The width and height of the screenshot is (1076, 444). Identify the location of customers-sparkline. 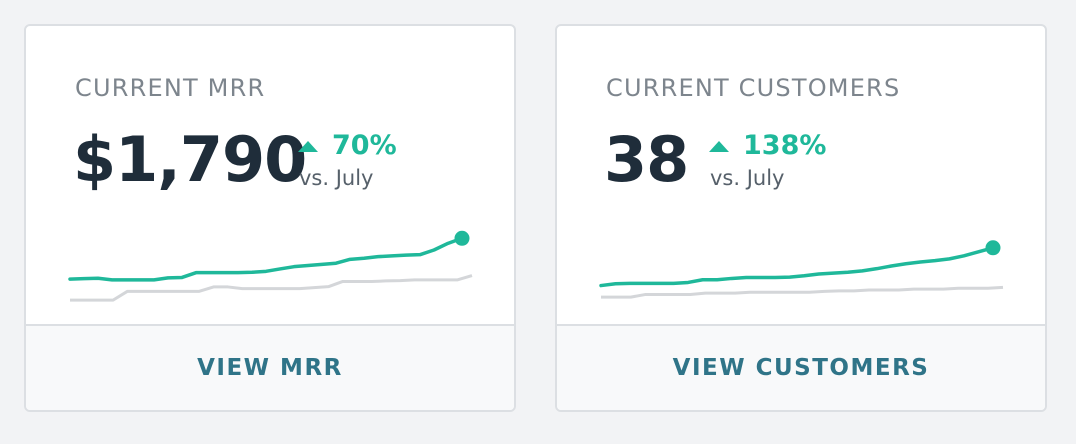
(801, 269).